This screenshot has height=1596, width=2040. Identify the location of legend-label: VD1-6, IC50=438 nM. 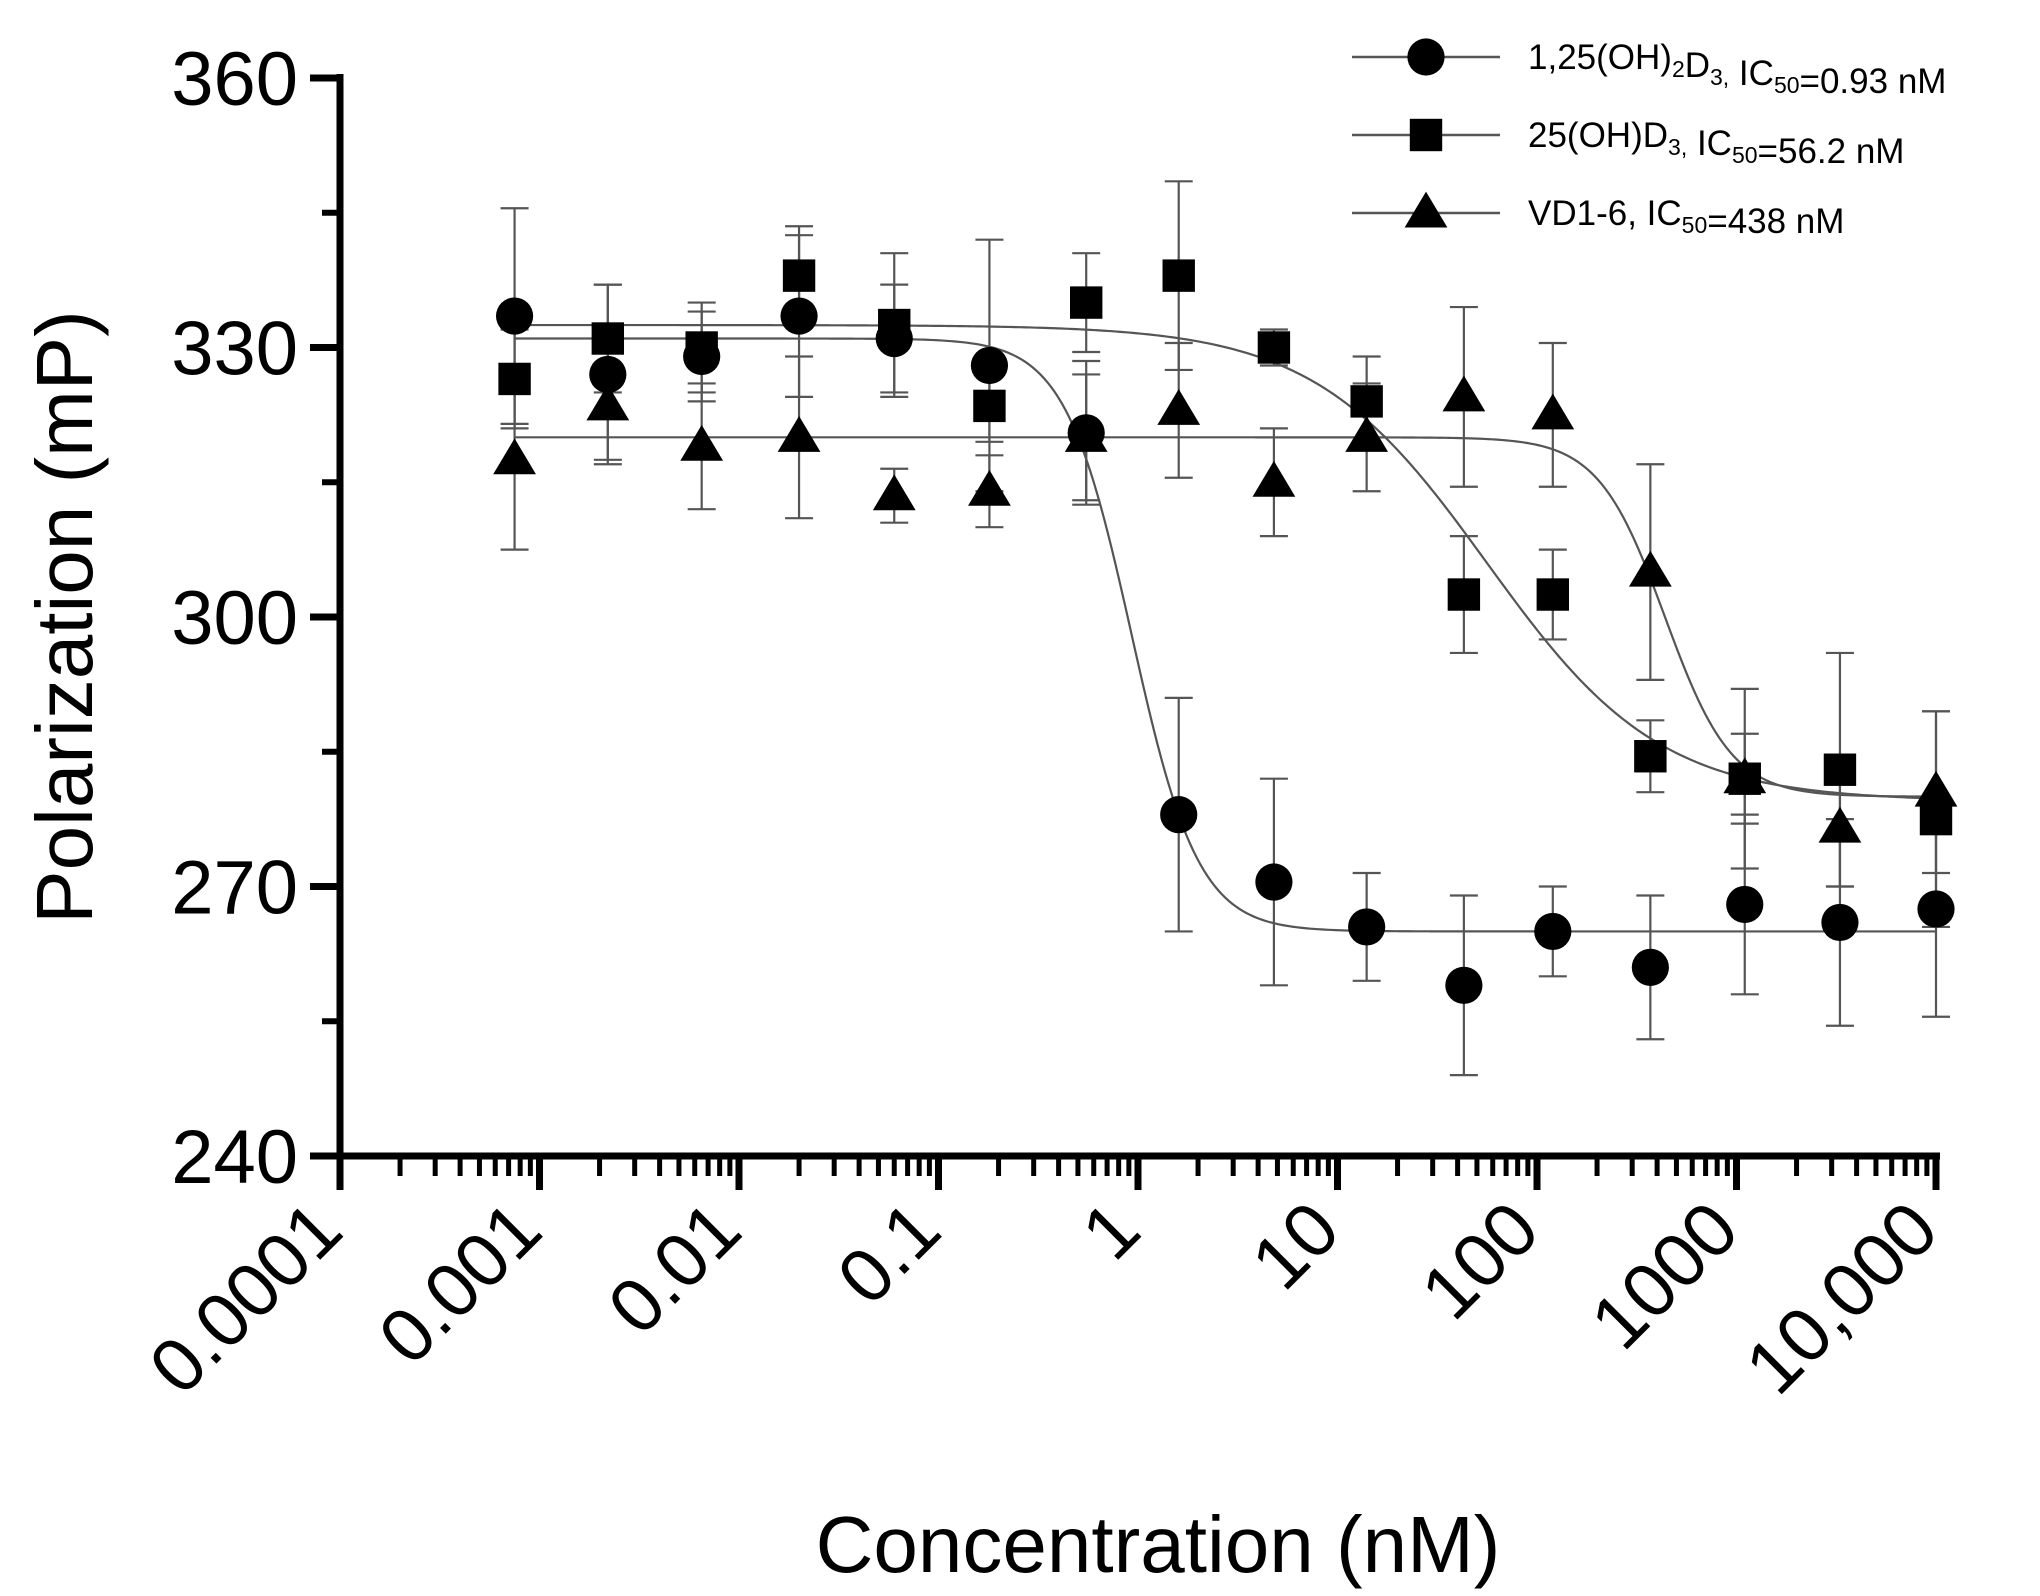
(1686, 217).